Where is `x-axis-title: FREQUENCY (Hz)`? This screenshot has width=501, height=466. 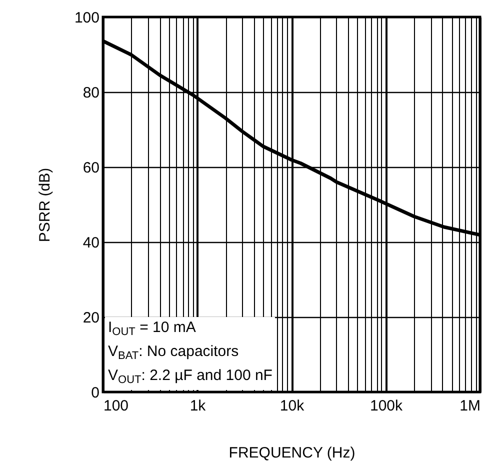
x-axis-title: FREQUENCY (Hz) is located at coordinates (292, 453).